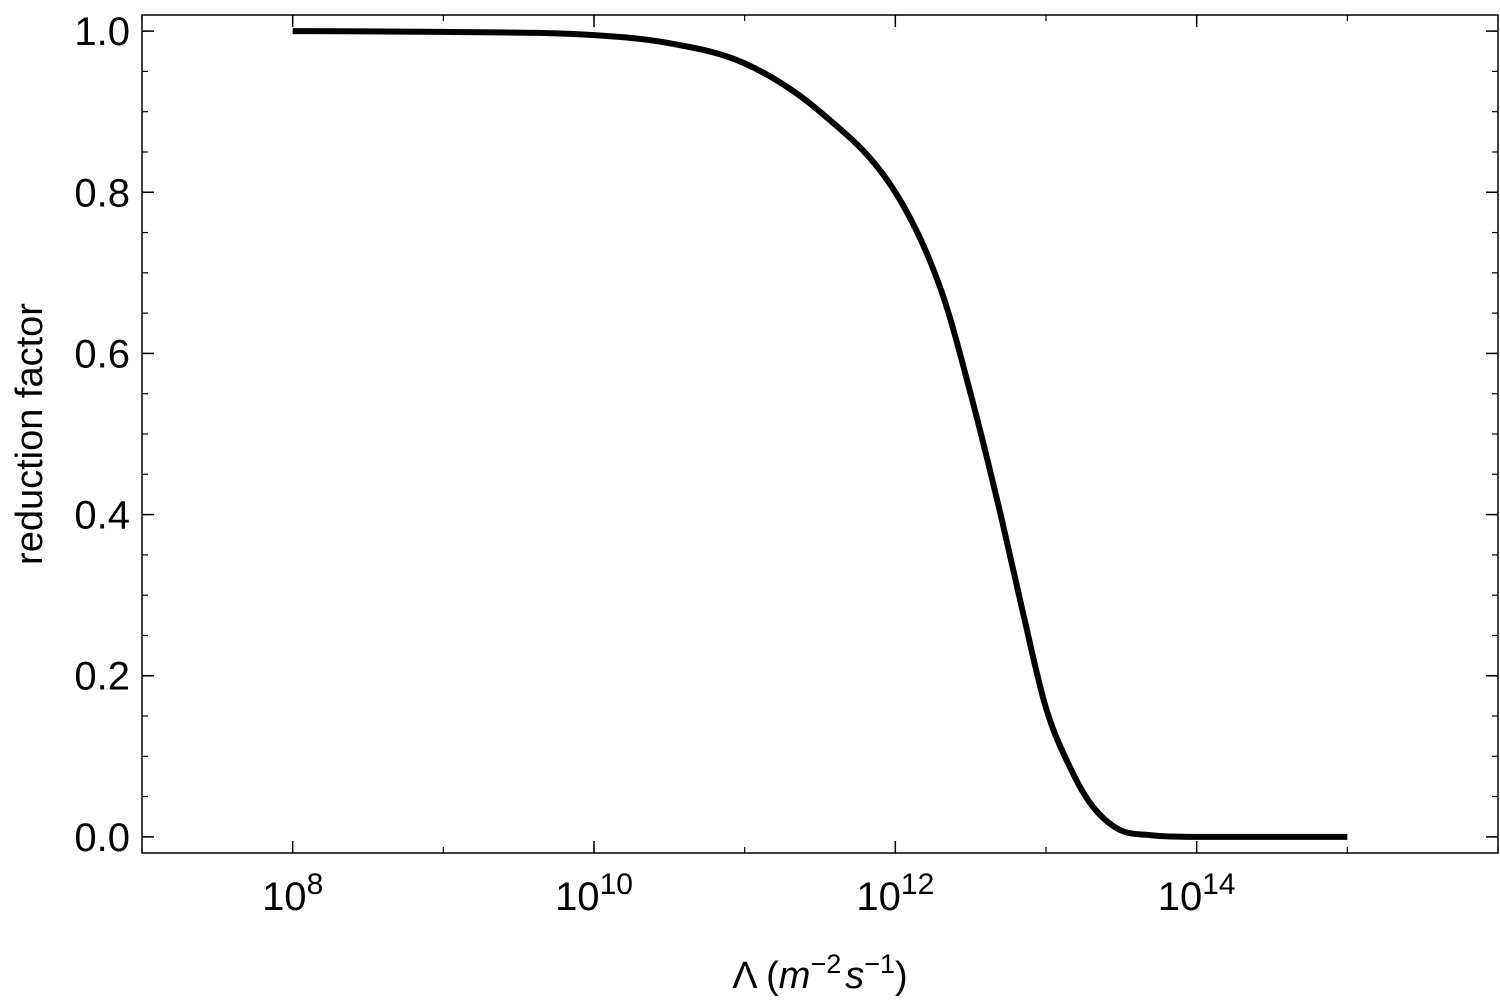 The width and height of the screenshot is (1500, 1008). Describe the element at coordinates (102, 516) in the screenshot. I see `y-tick-label: 0.4` at that location.